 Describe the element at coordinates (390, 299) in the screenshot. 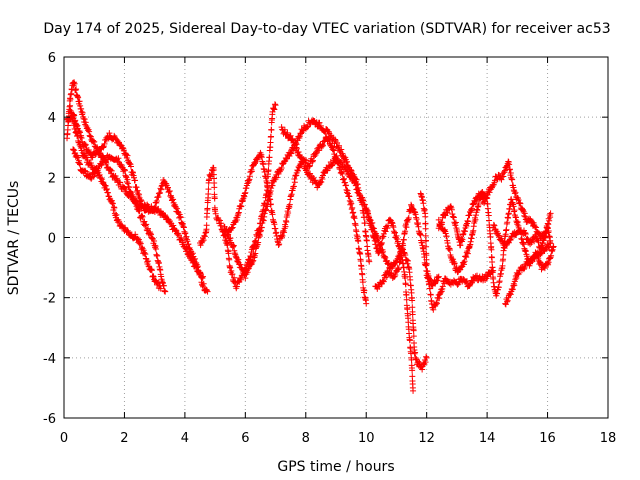

I see `series-track-i` at that location.